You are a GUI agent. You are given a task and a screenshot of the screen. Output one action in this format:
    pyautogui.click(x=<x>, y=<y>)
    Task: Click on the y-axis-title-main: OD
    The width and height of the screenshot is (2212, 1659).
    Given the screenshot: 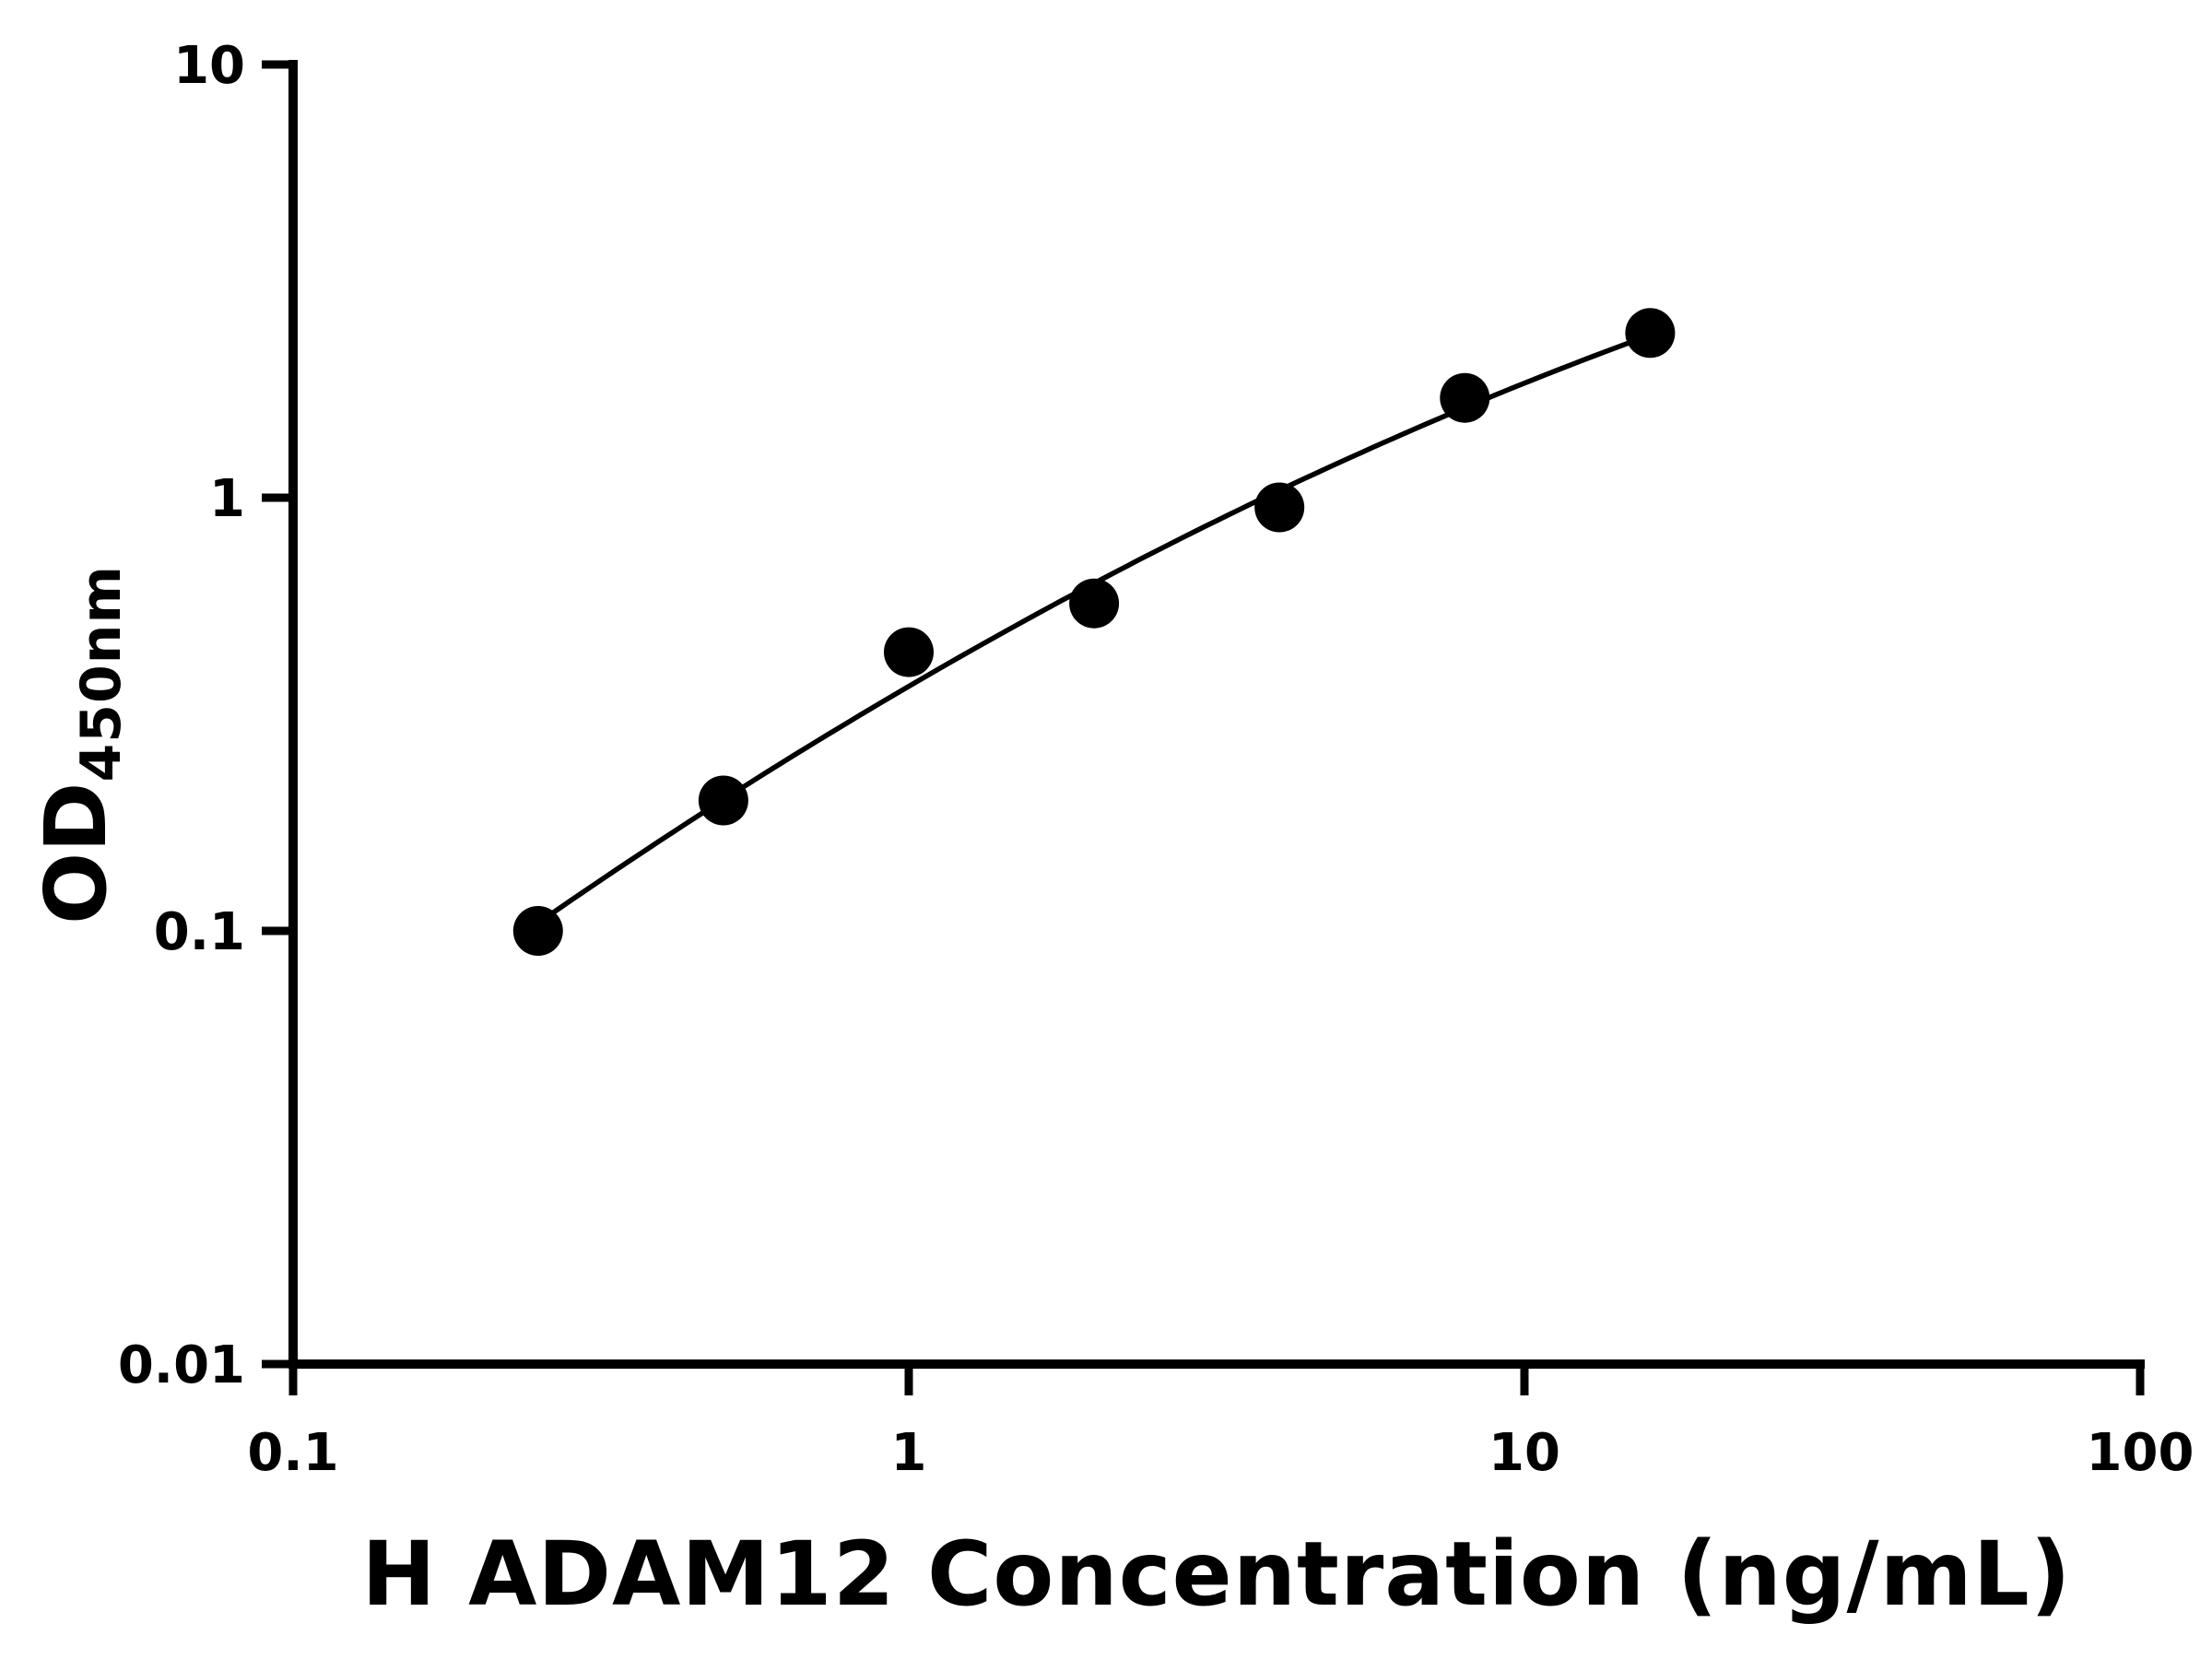 What is the action you would take?
    pyautogui.click(x=76, y=853)
    